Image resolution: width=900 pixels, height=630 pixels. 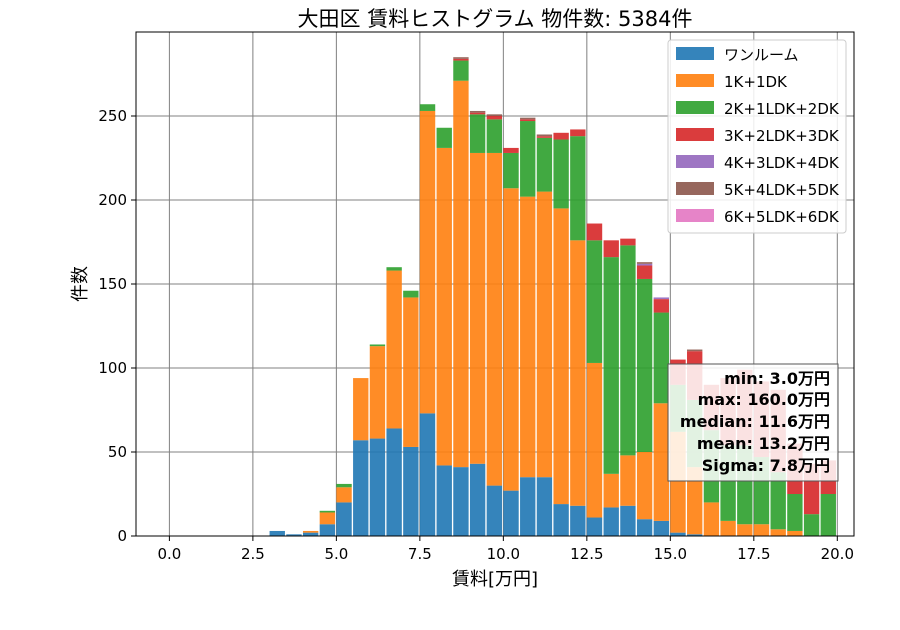 What do you see at coordinates (782, 163) in the screenshot?
I see `legend-label: 4K+3LDK+4DK` at bounding box center [782, 163].